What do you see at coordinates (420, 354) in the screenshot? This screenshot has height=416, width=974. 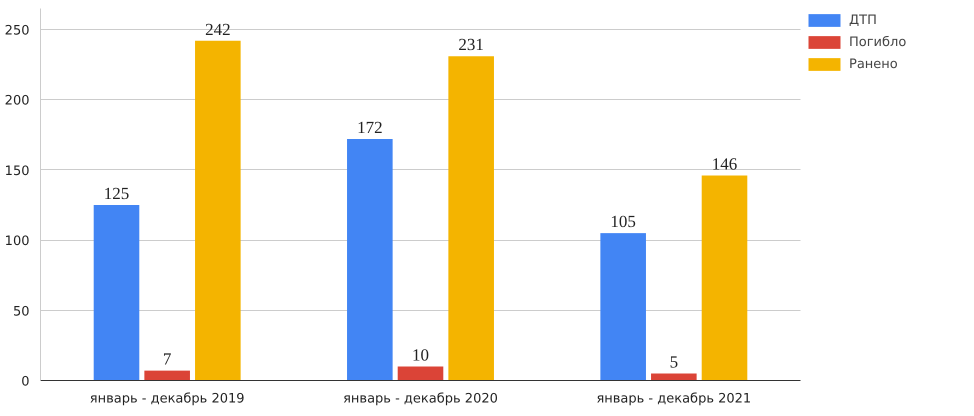 I see `data-label: 10` at bounding box center [420, 354].